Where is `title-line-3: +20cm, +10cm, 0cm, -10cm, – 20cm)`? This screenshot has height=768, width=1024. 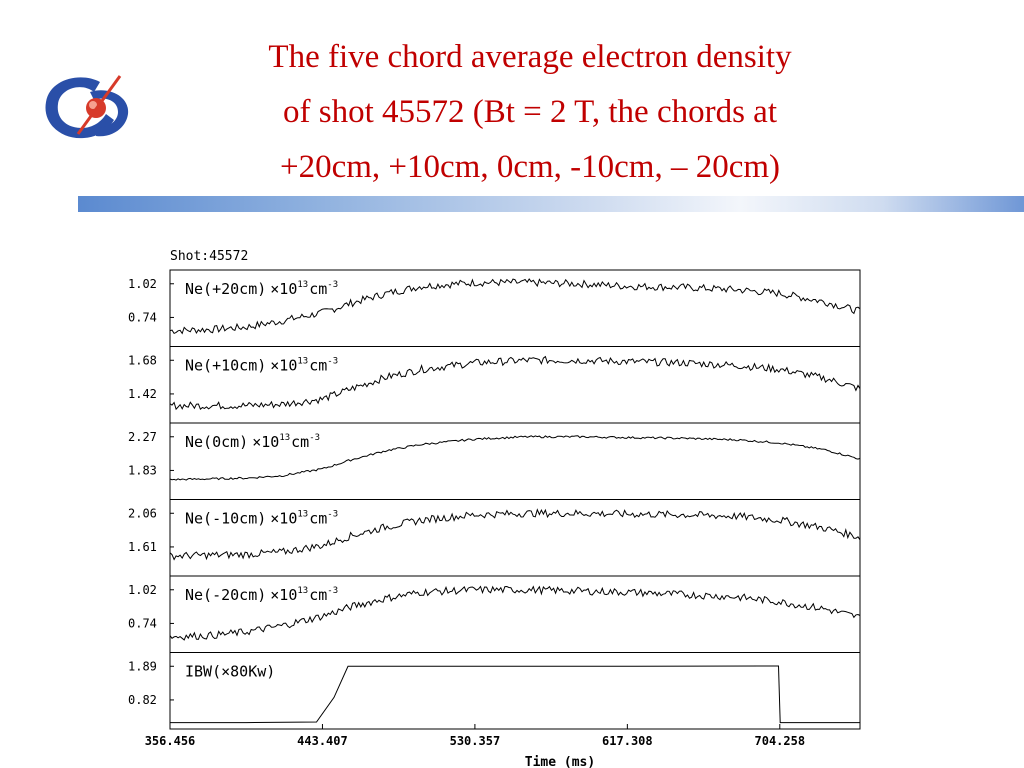
title-line-3: +20cm, +10cm, 0cm, -10cm, – 20cm) is located at coordinates (530, 167).